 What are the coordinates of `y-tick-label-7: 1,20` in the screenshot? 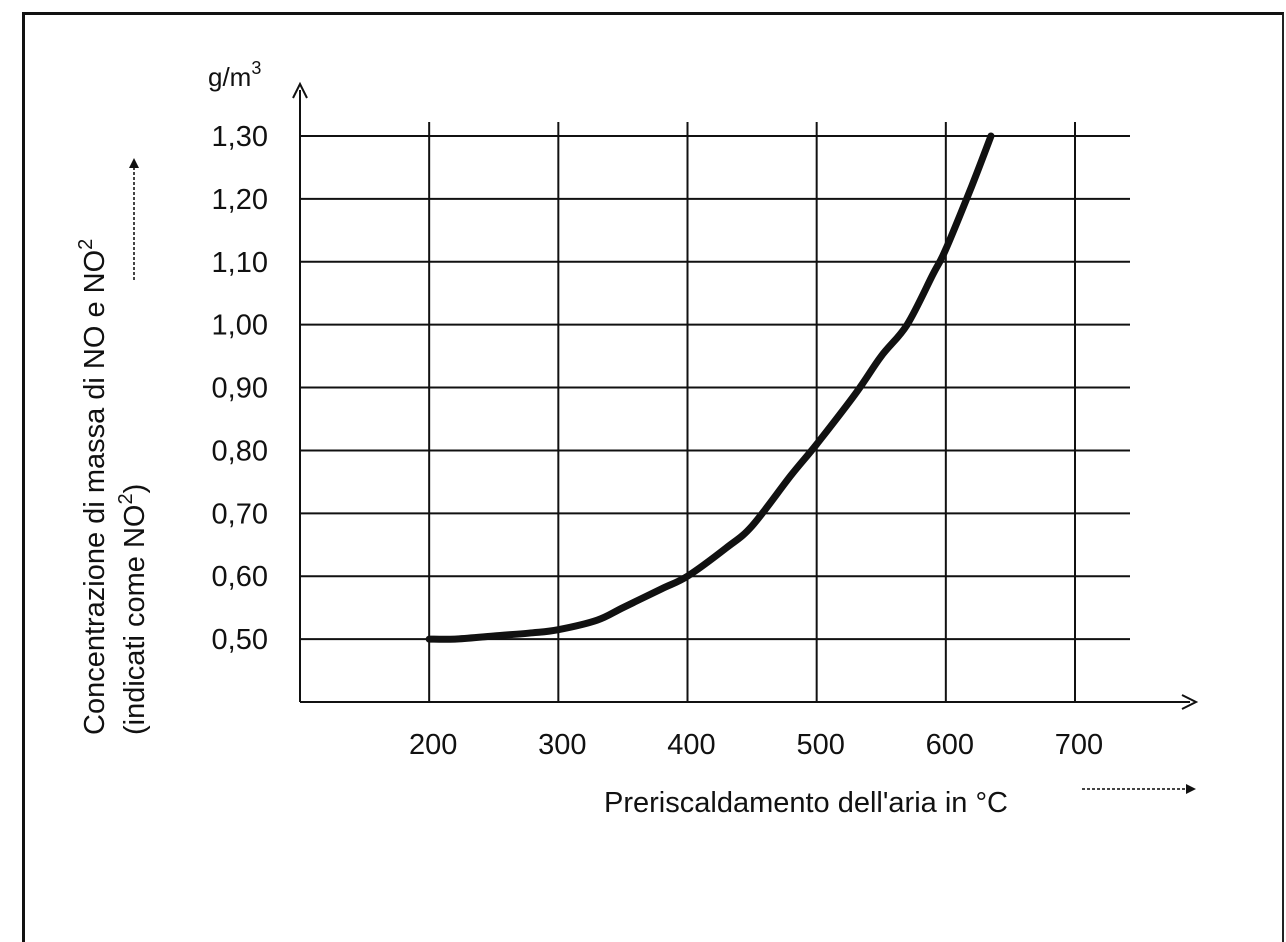 It's located at (240, 200).